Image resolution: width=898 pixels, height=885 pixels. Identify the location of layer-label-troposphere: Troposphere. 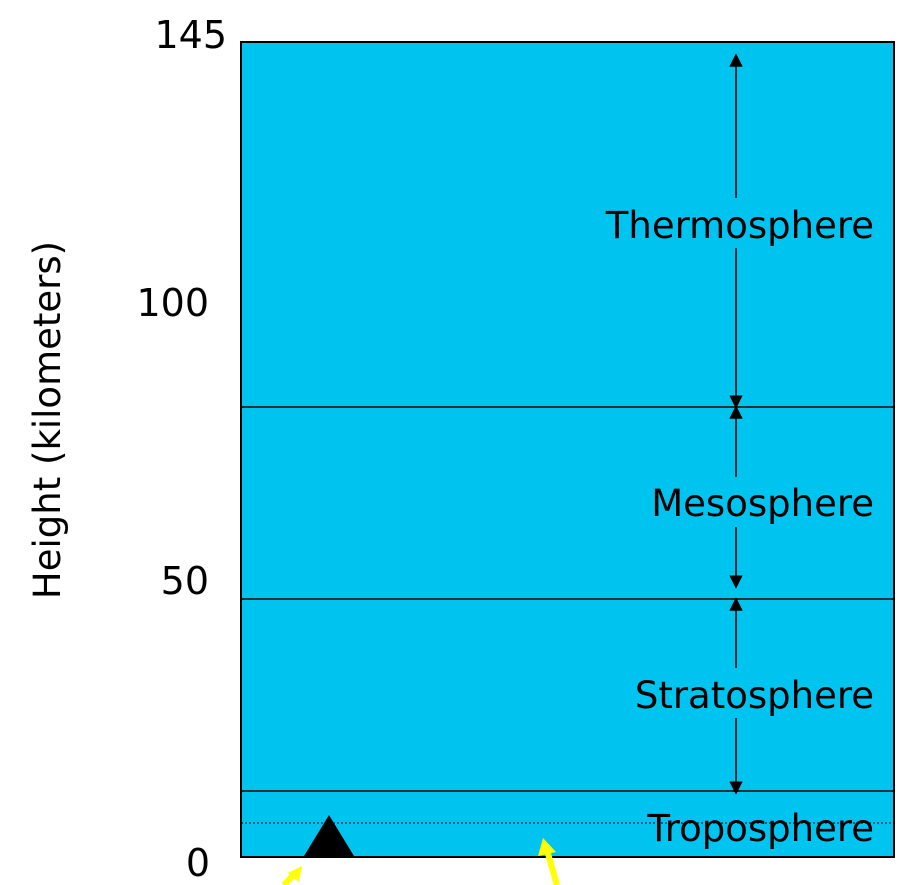
(760, 828).